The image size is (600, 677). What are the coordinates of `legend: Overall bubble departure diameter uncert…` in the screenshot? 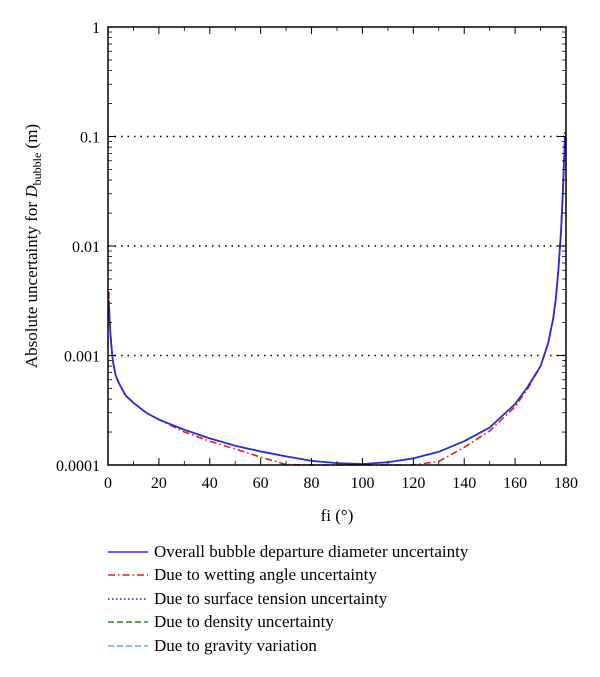 It's located at (343, 599).